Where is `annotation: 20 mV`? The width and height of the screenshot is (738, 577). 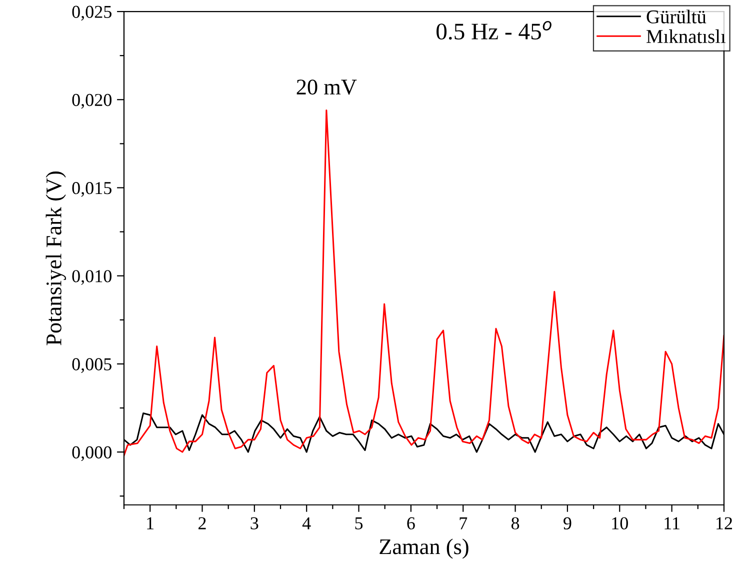 annotation: 20 mV is located at coordinates (326, 87).